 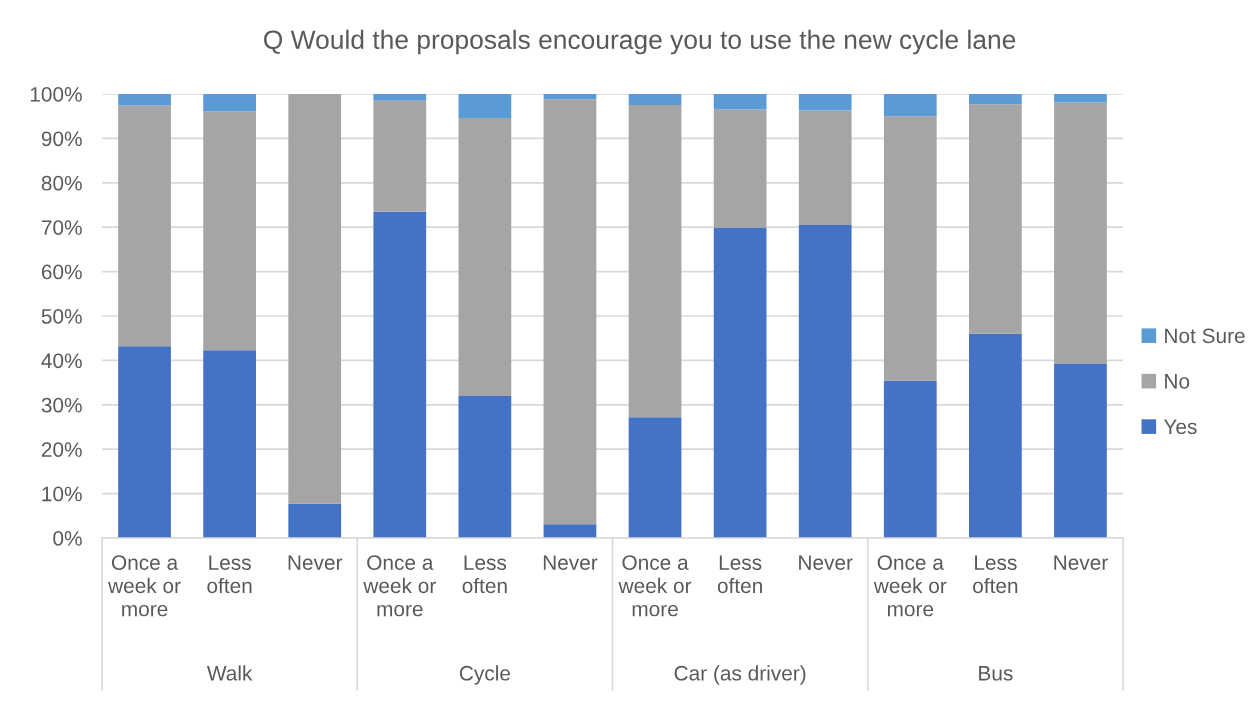 I want to click on y-tick-label: 40%, so click(x=61, y=361).